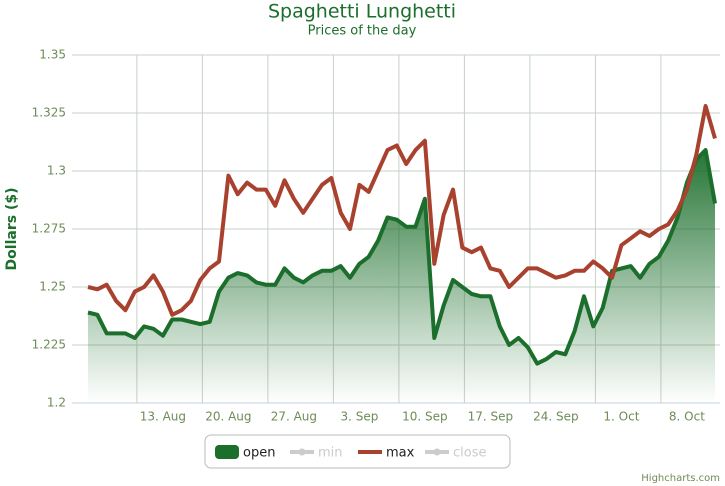  Describe the element at coordinates (556, 417) in the screenshot. I see `x-tick-label: 24. Sep` at that location.